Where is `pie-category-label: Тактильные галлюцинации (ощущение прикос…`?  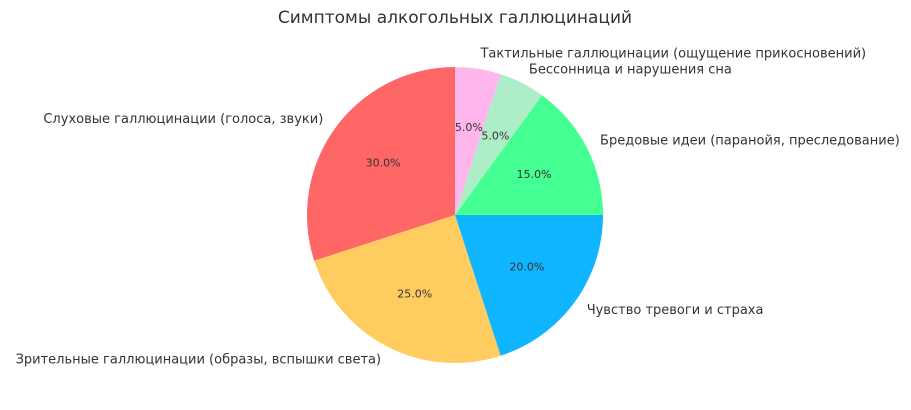 pie-category-label: Тактильные галлюцинации (ощущение прикос… is located at coordinates (672, 54).